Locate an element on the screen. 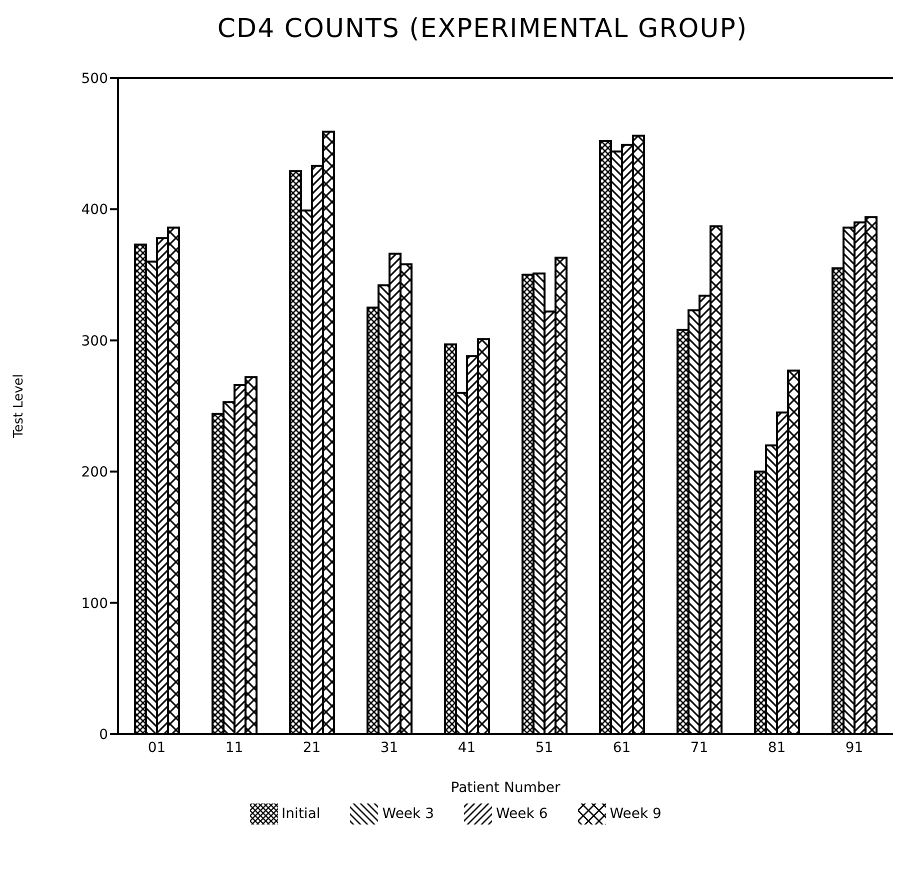 This screenshot has height=877, width=905. x-tick-label: 51 is located at coordinates (544, 748).